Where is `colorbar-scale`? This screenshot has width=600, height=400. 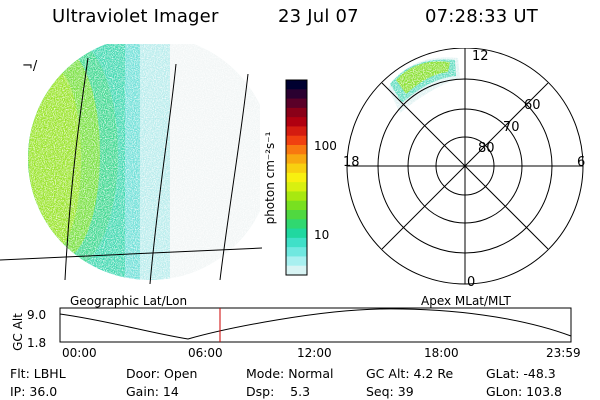
colorbar-scale is located at coordinates (296, 178).